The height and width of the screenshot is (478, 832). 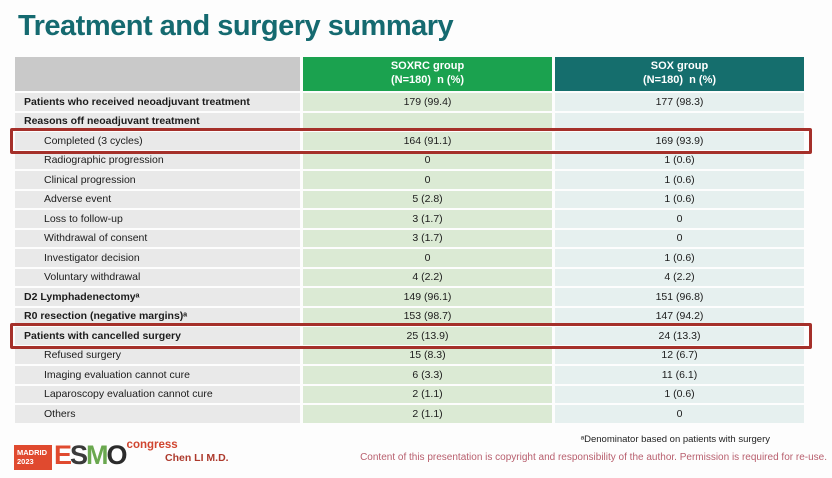 What do you see at coordinates (157, 355) in the screenshot?
I see `row-label: Refused surgery` at bounding box center [157, 355].